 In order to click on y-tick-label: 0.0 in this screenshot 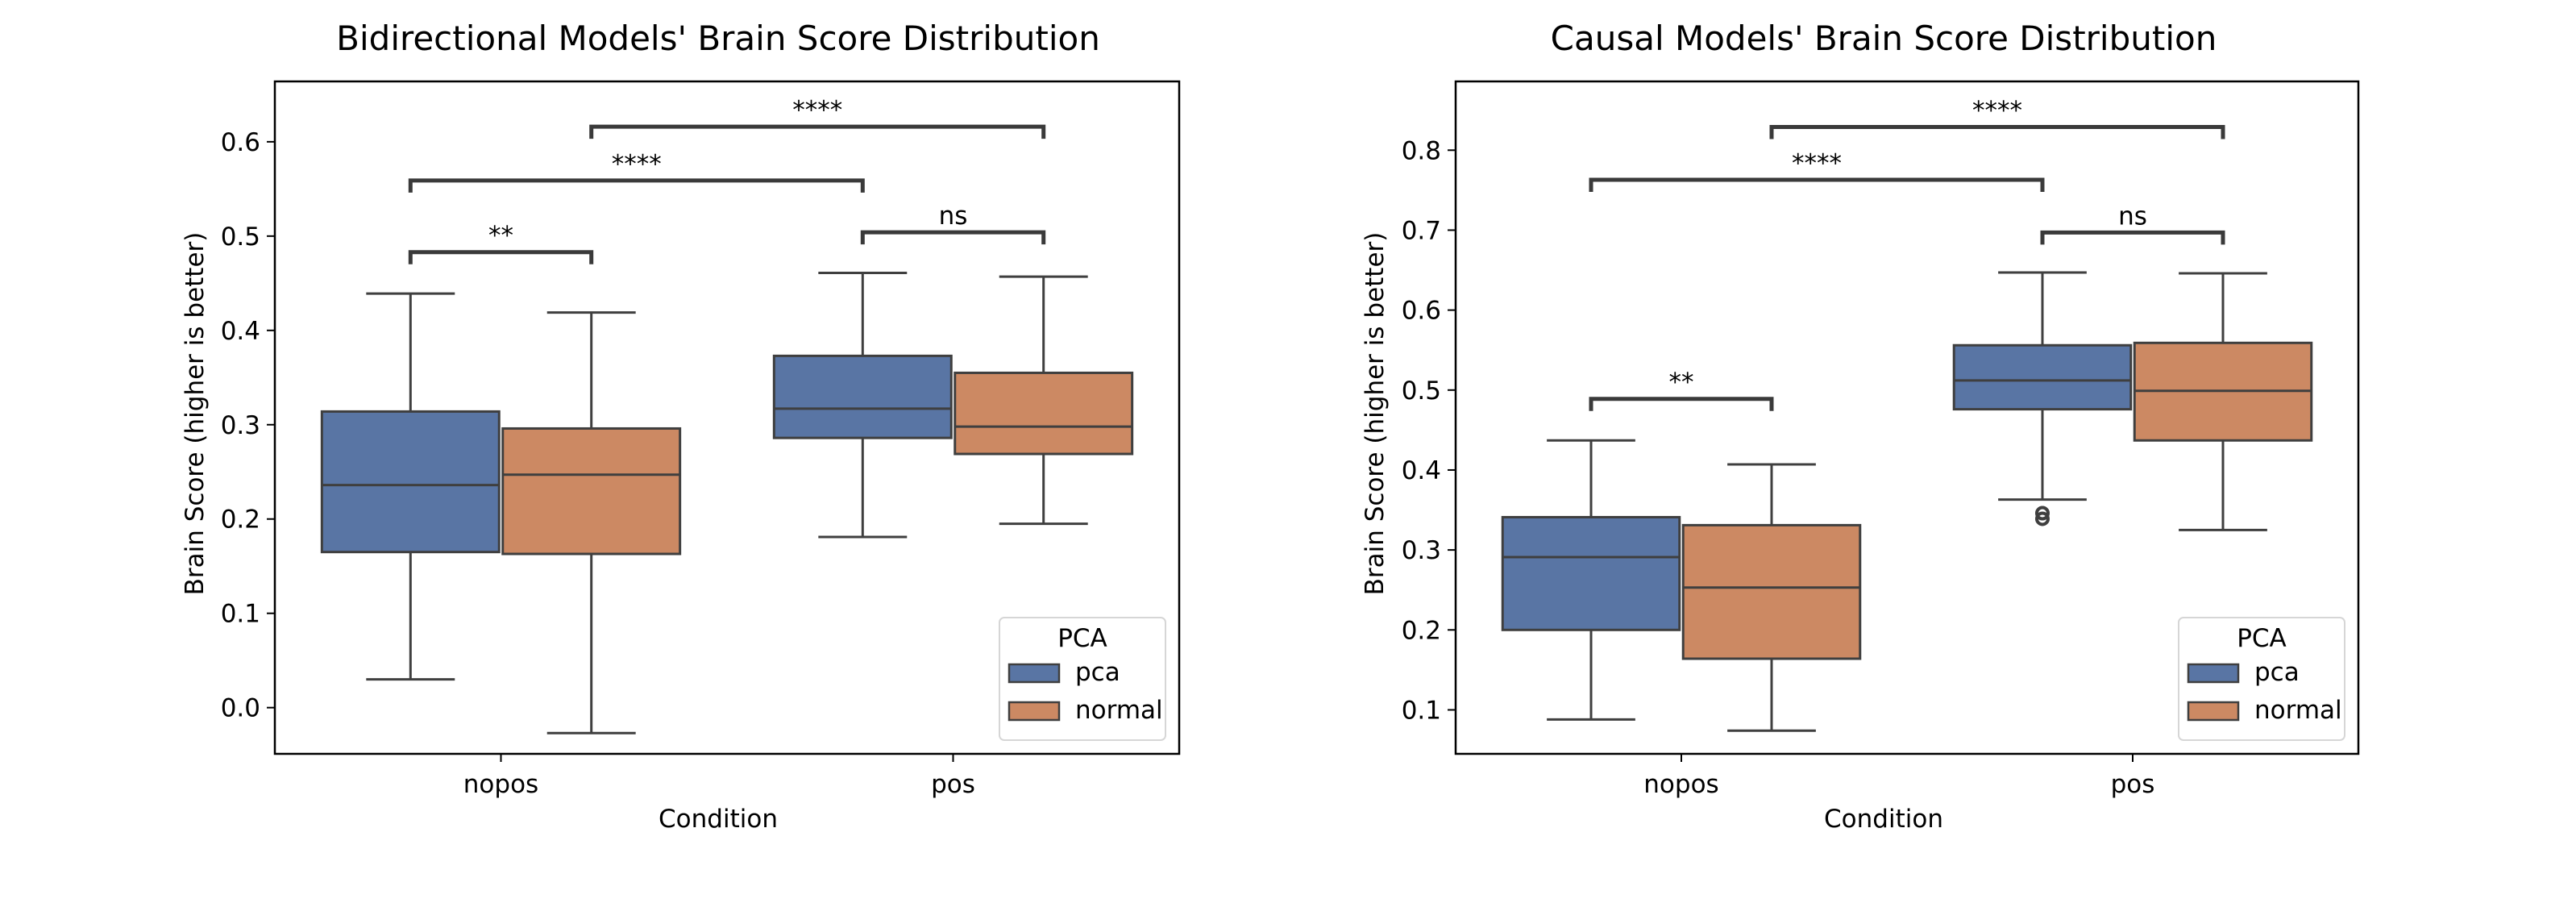, I will do `click(240, 708)`.